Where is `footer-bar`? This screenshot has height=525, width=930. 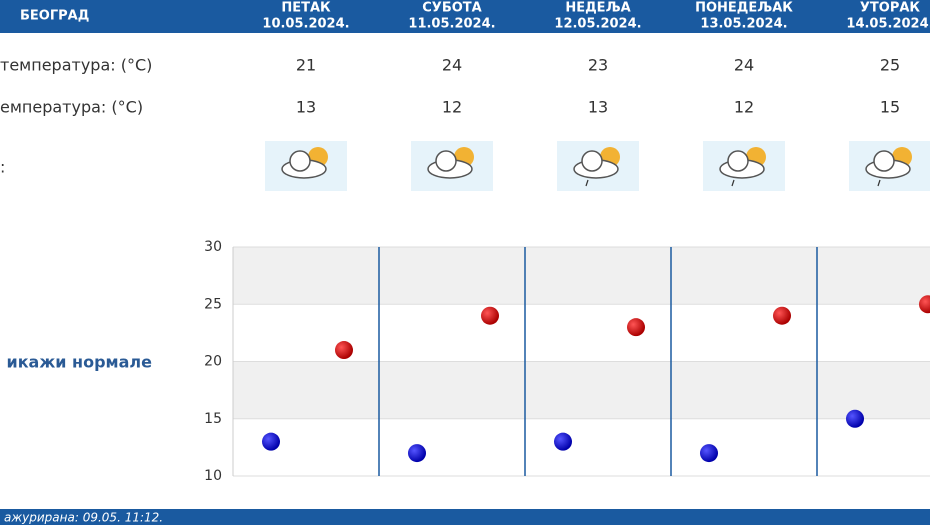
footer-bar is located at coordinates (465, 517).